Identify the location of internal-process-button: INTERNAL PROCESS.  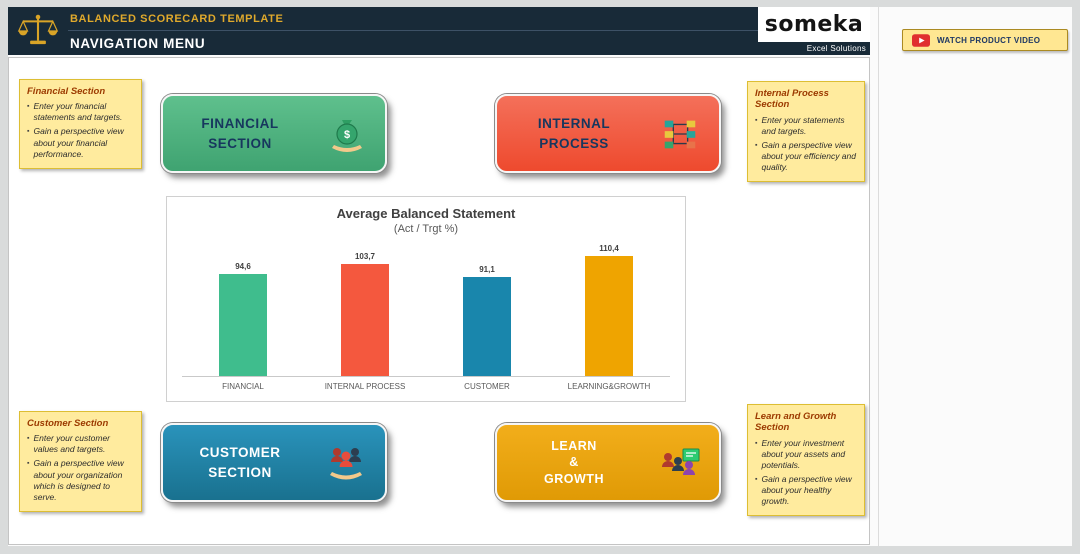
(608, 133).